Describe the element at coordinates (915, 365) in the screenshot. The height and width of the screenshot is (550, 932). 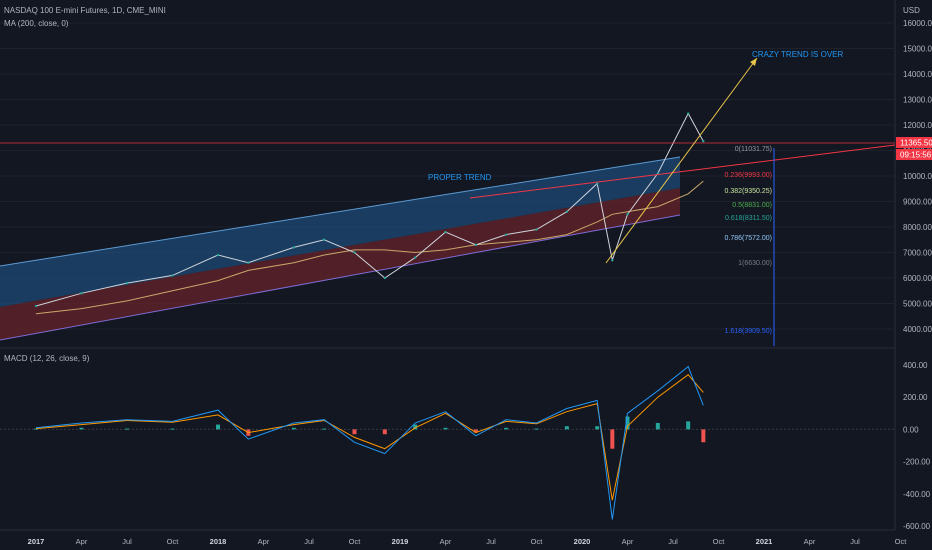
I see `macd-tick-label: 400.00` at that location.